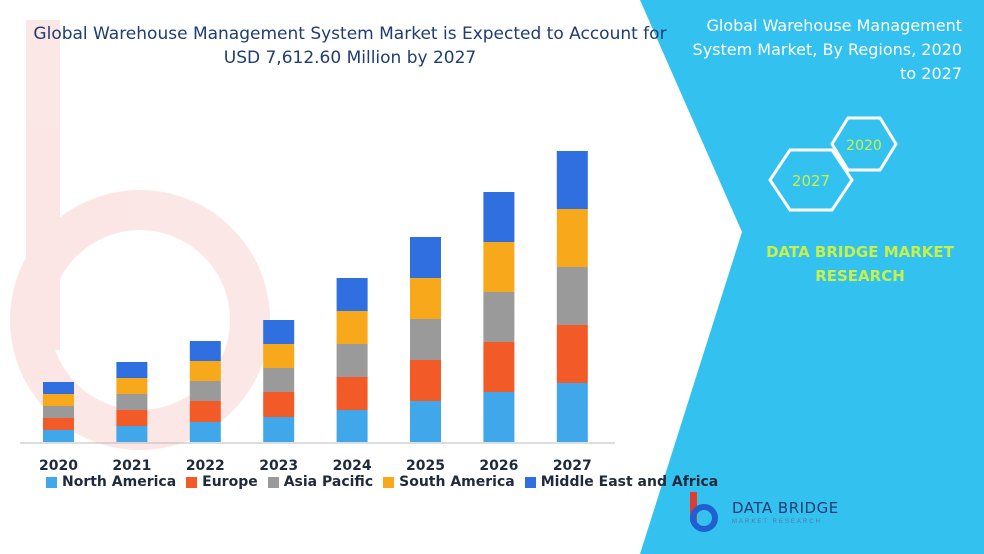 This screenshot has width=984, height=554. I want to click on bar-2025-middle-east-and-africa, so click(425, 257).